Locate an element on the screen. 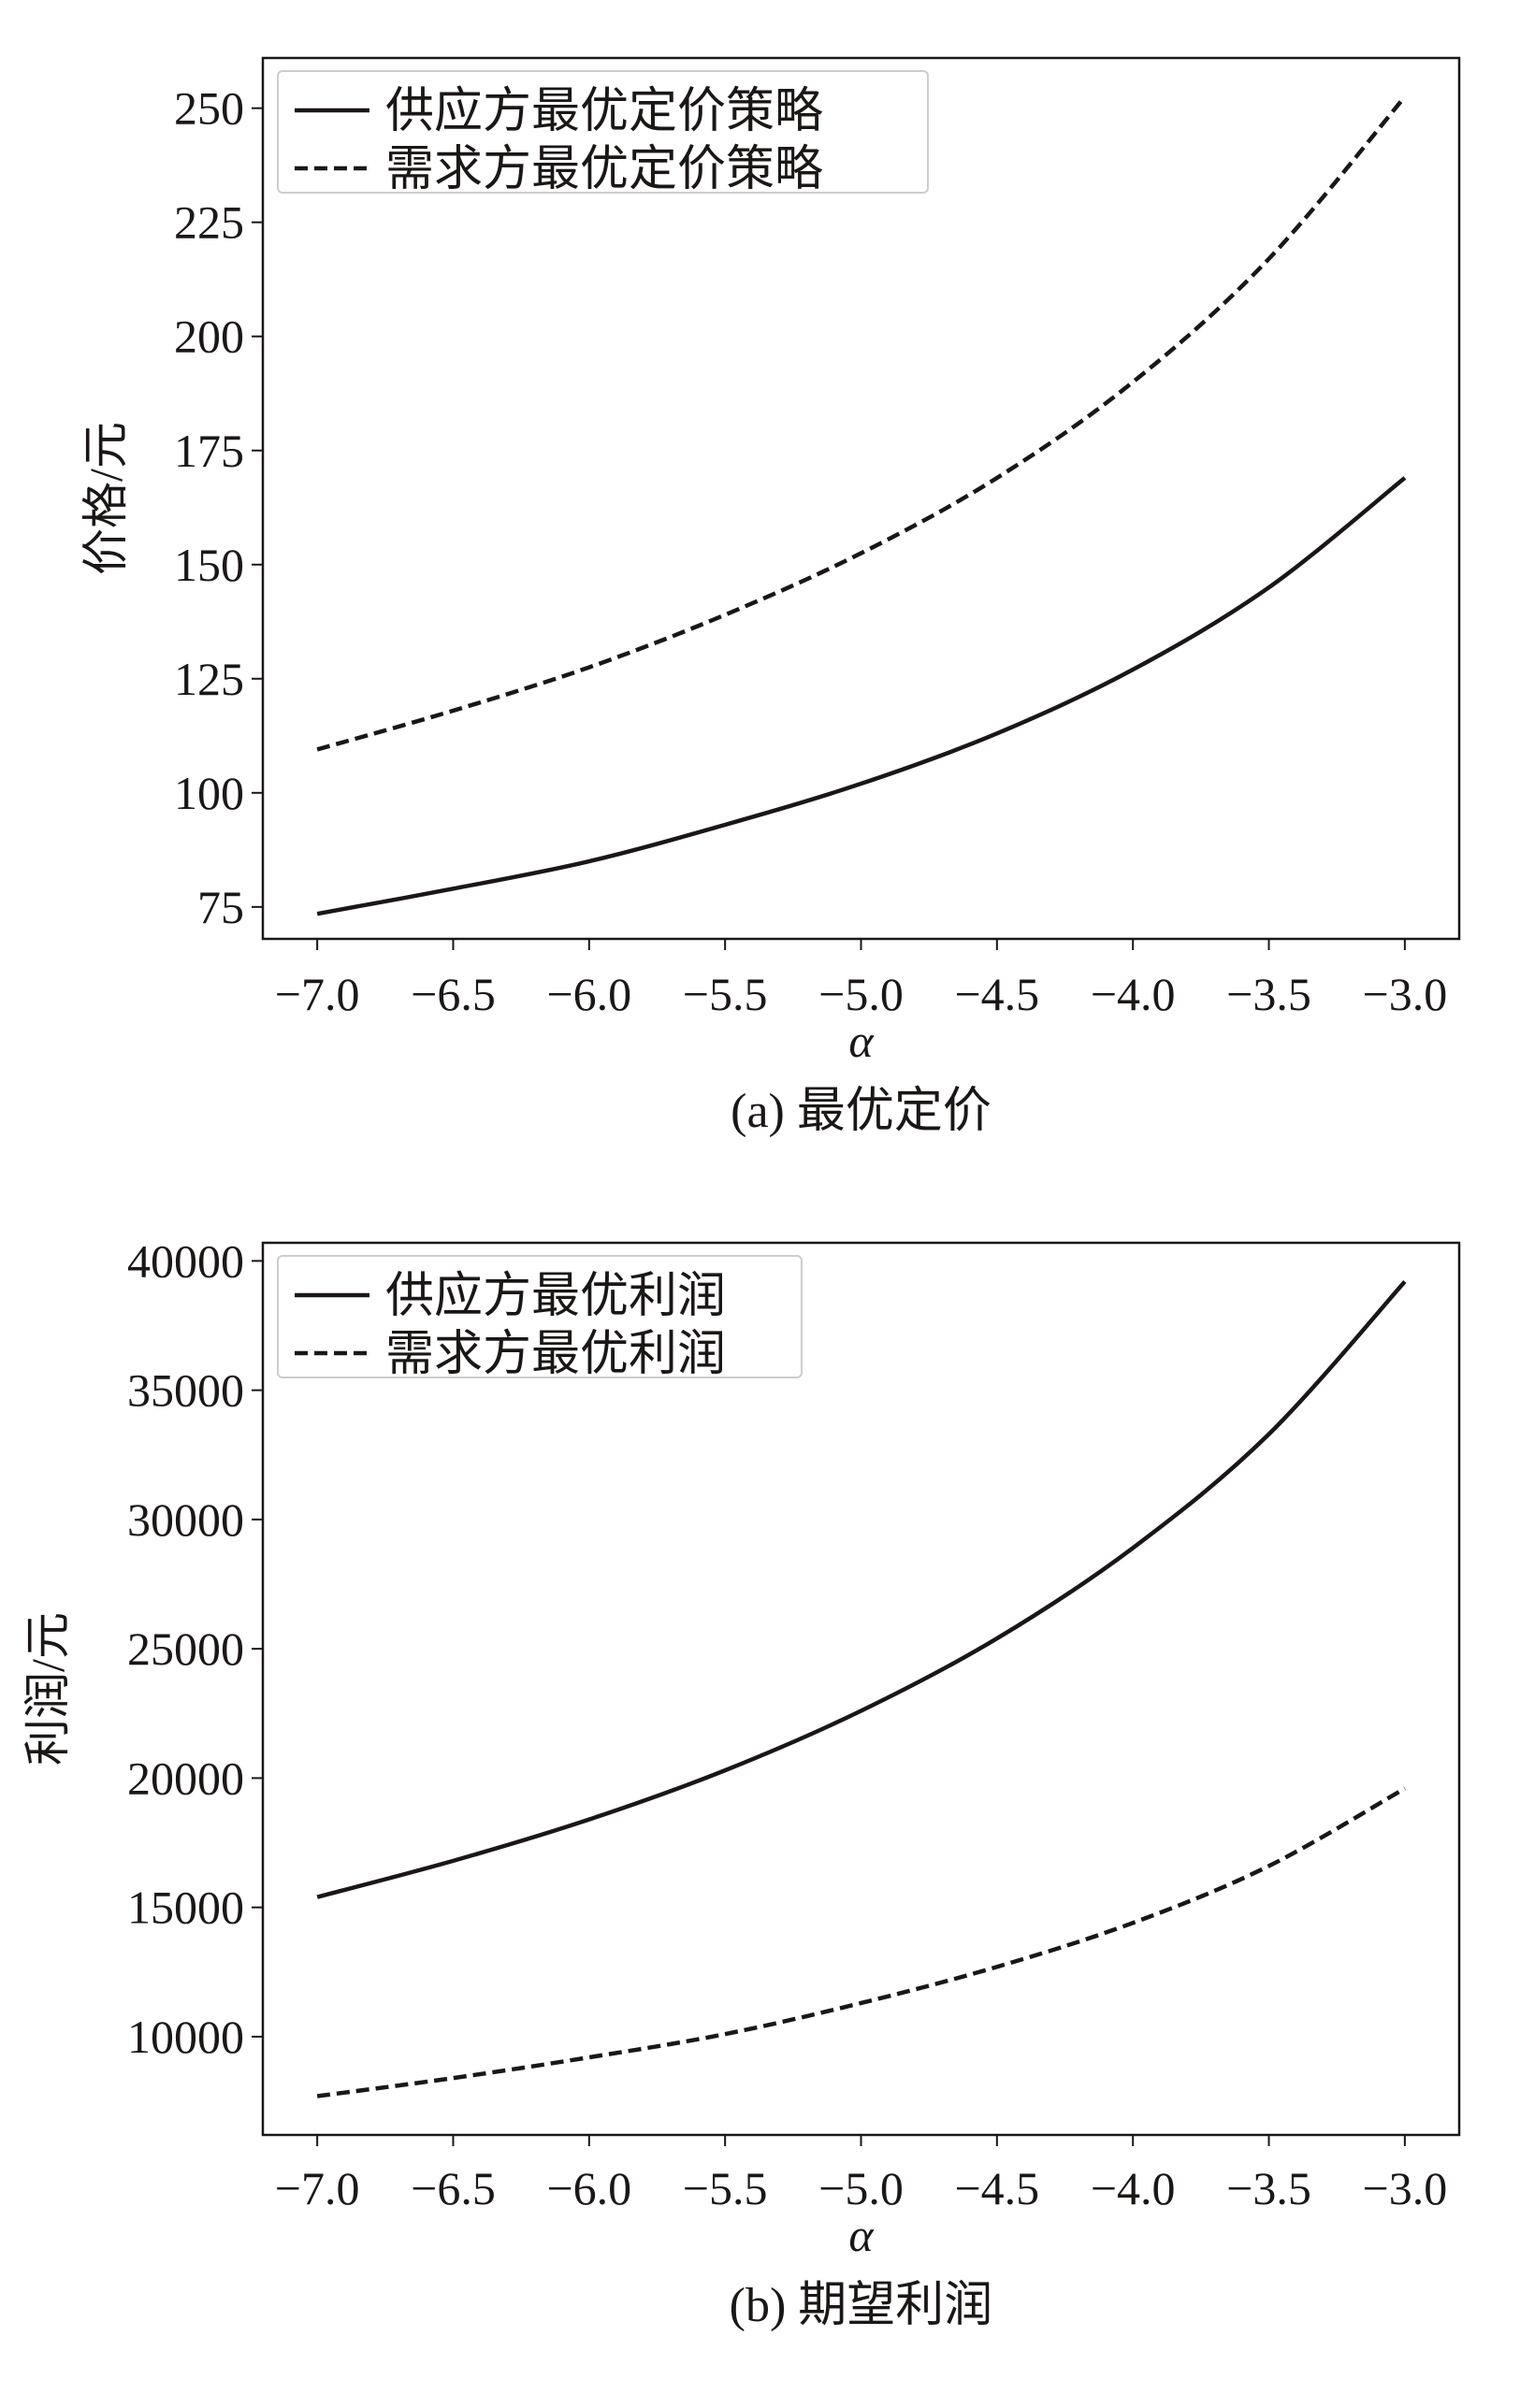 The height and width of the screenshot is (2408, 1520). y-tick-label: 40000 is located at coordinates (185, 1260).